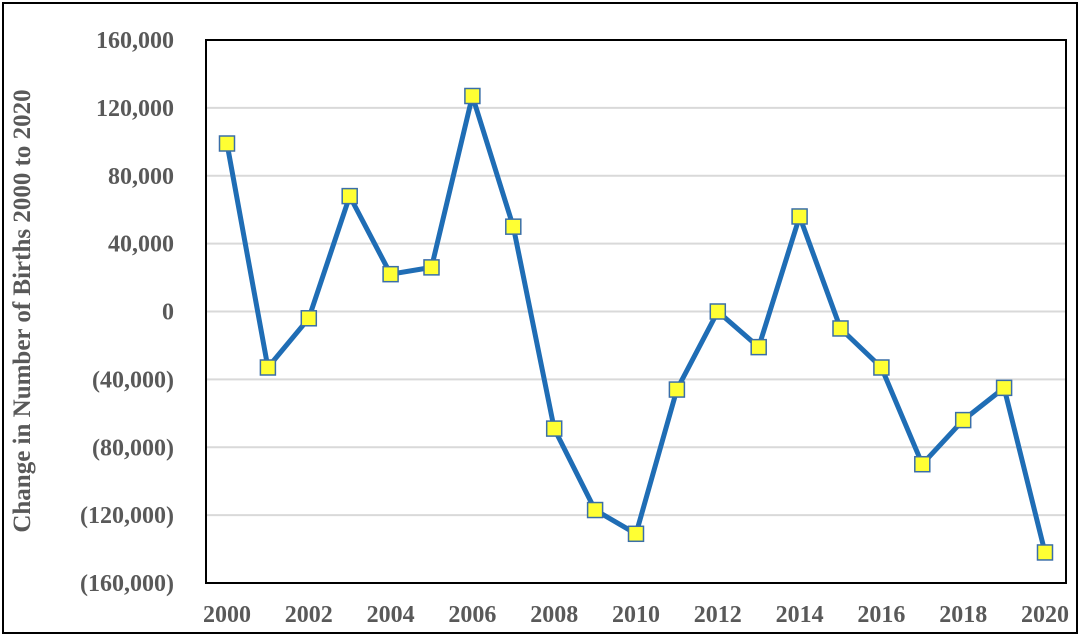  I want to click on y-tick-label: (80,000), so click(133, 448).